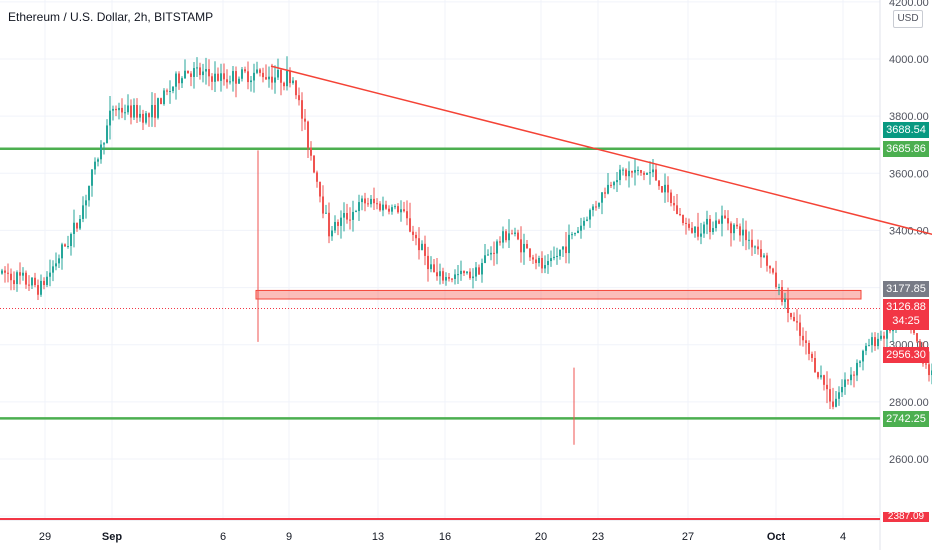  Describe the element at coordinates (906, 419) in the screenshot. I see `support-price-badge: 2742.25` at that location.